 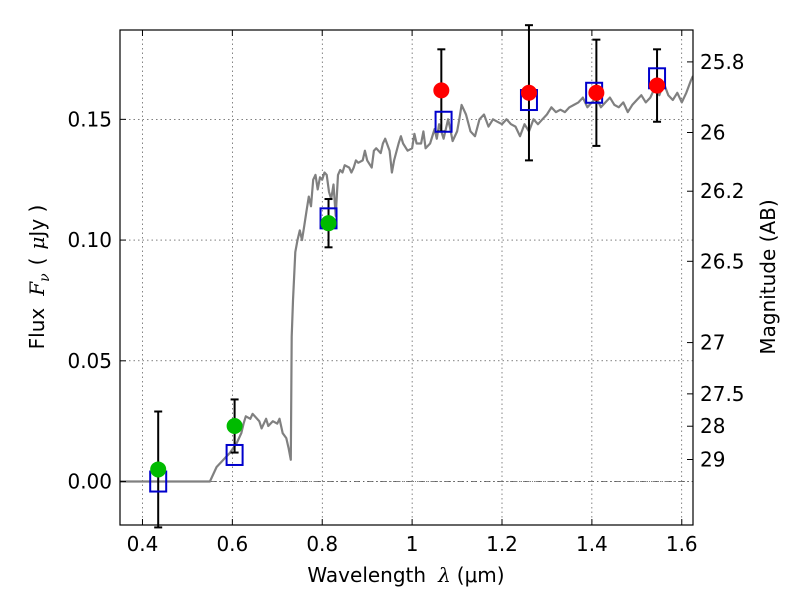 What do you see at coordinates (89, 240) in the screenshot?
I see `y-tick-label: 0.10` at bounding box center [89, 240].